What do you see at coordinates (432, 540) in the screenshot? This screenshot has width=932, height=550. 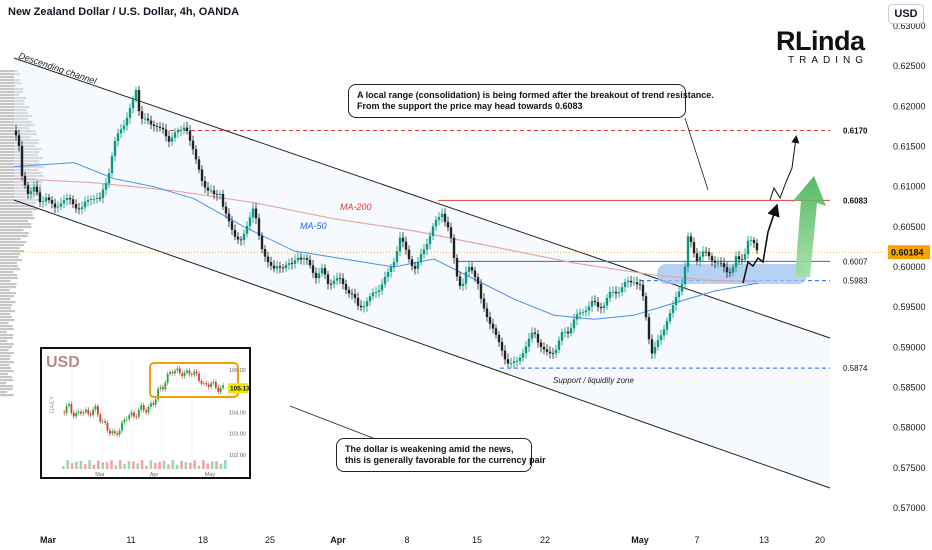 I see `time-axis: Mar 11 18 25 Apr 8 15 22 May 7 13 20` at bounding box center [432, 540].